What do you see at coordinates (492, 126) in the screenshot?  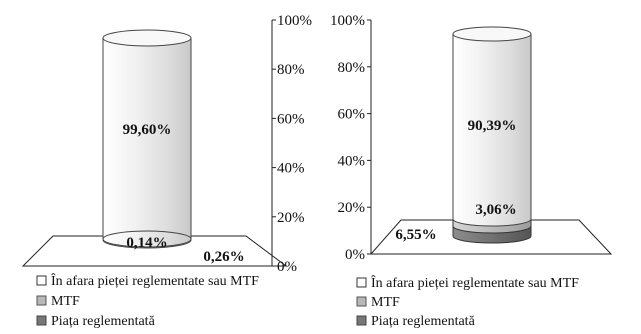 I see `chart-right-label-outside: 90,39%` at bounding box center [492, 126].